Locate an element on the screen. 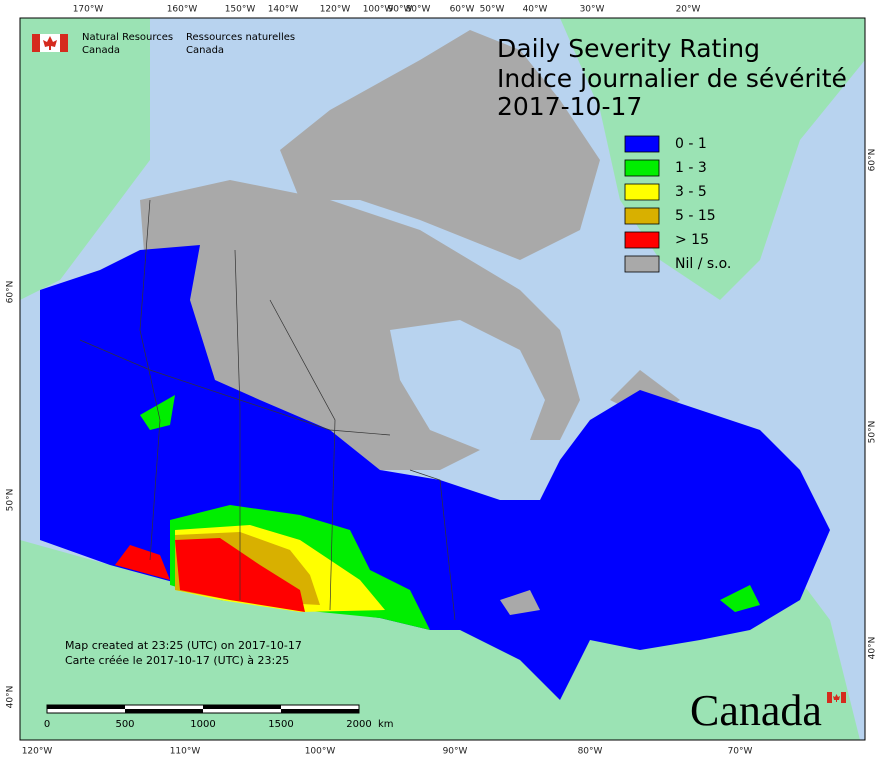  scale-unit: km is located at coordinates (386, 724).